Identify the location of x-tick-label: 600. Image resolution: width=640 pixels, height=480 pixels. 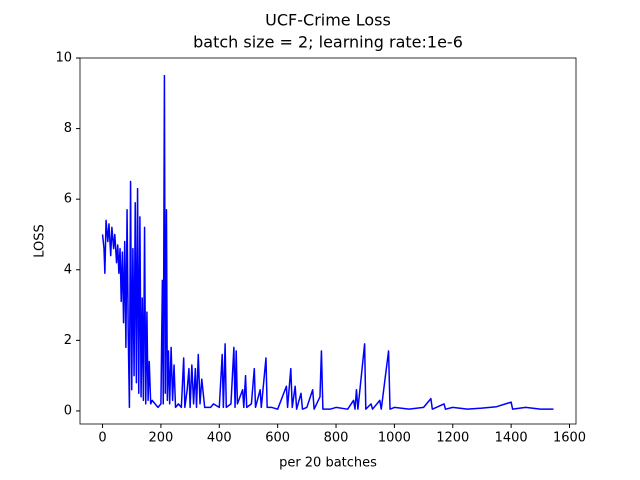
(277, 438).